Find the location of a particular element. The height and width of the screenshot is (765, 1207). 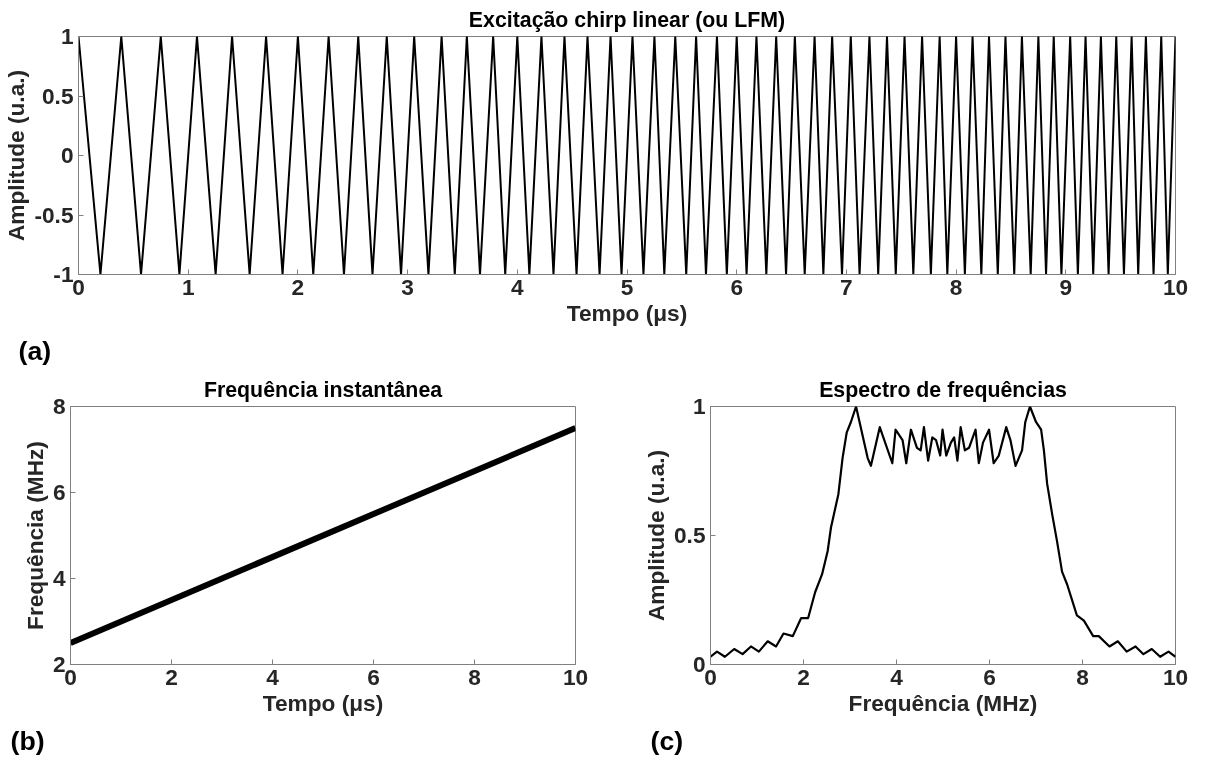

x-tick-label: 9 is located at coordinates (1066, 286).